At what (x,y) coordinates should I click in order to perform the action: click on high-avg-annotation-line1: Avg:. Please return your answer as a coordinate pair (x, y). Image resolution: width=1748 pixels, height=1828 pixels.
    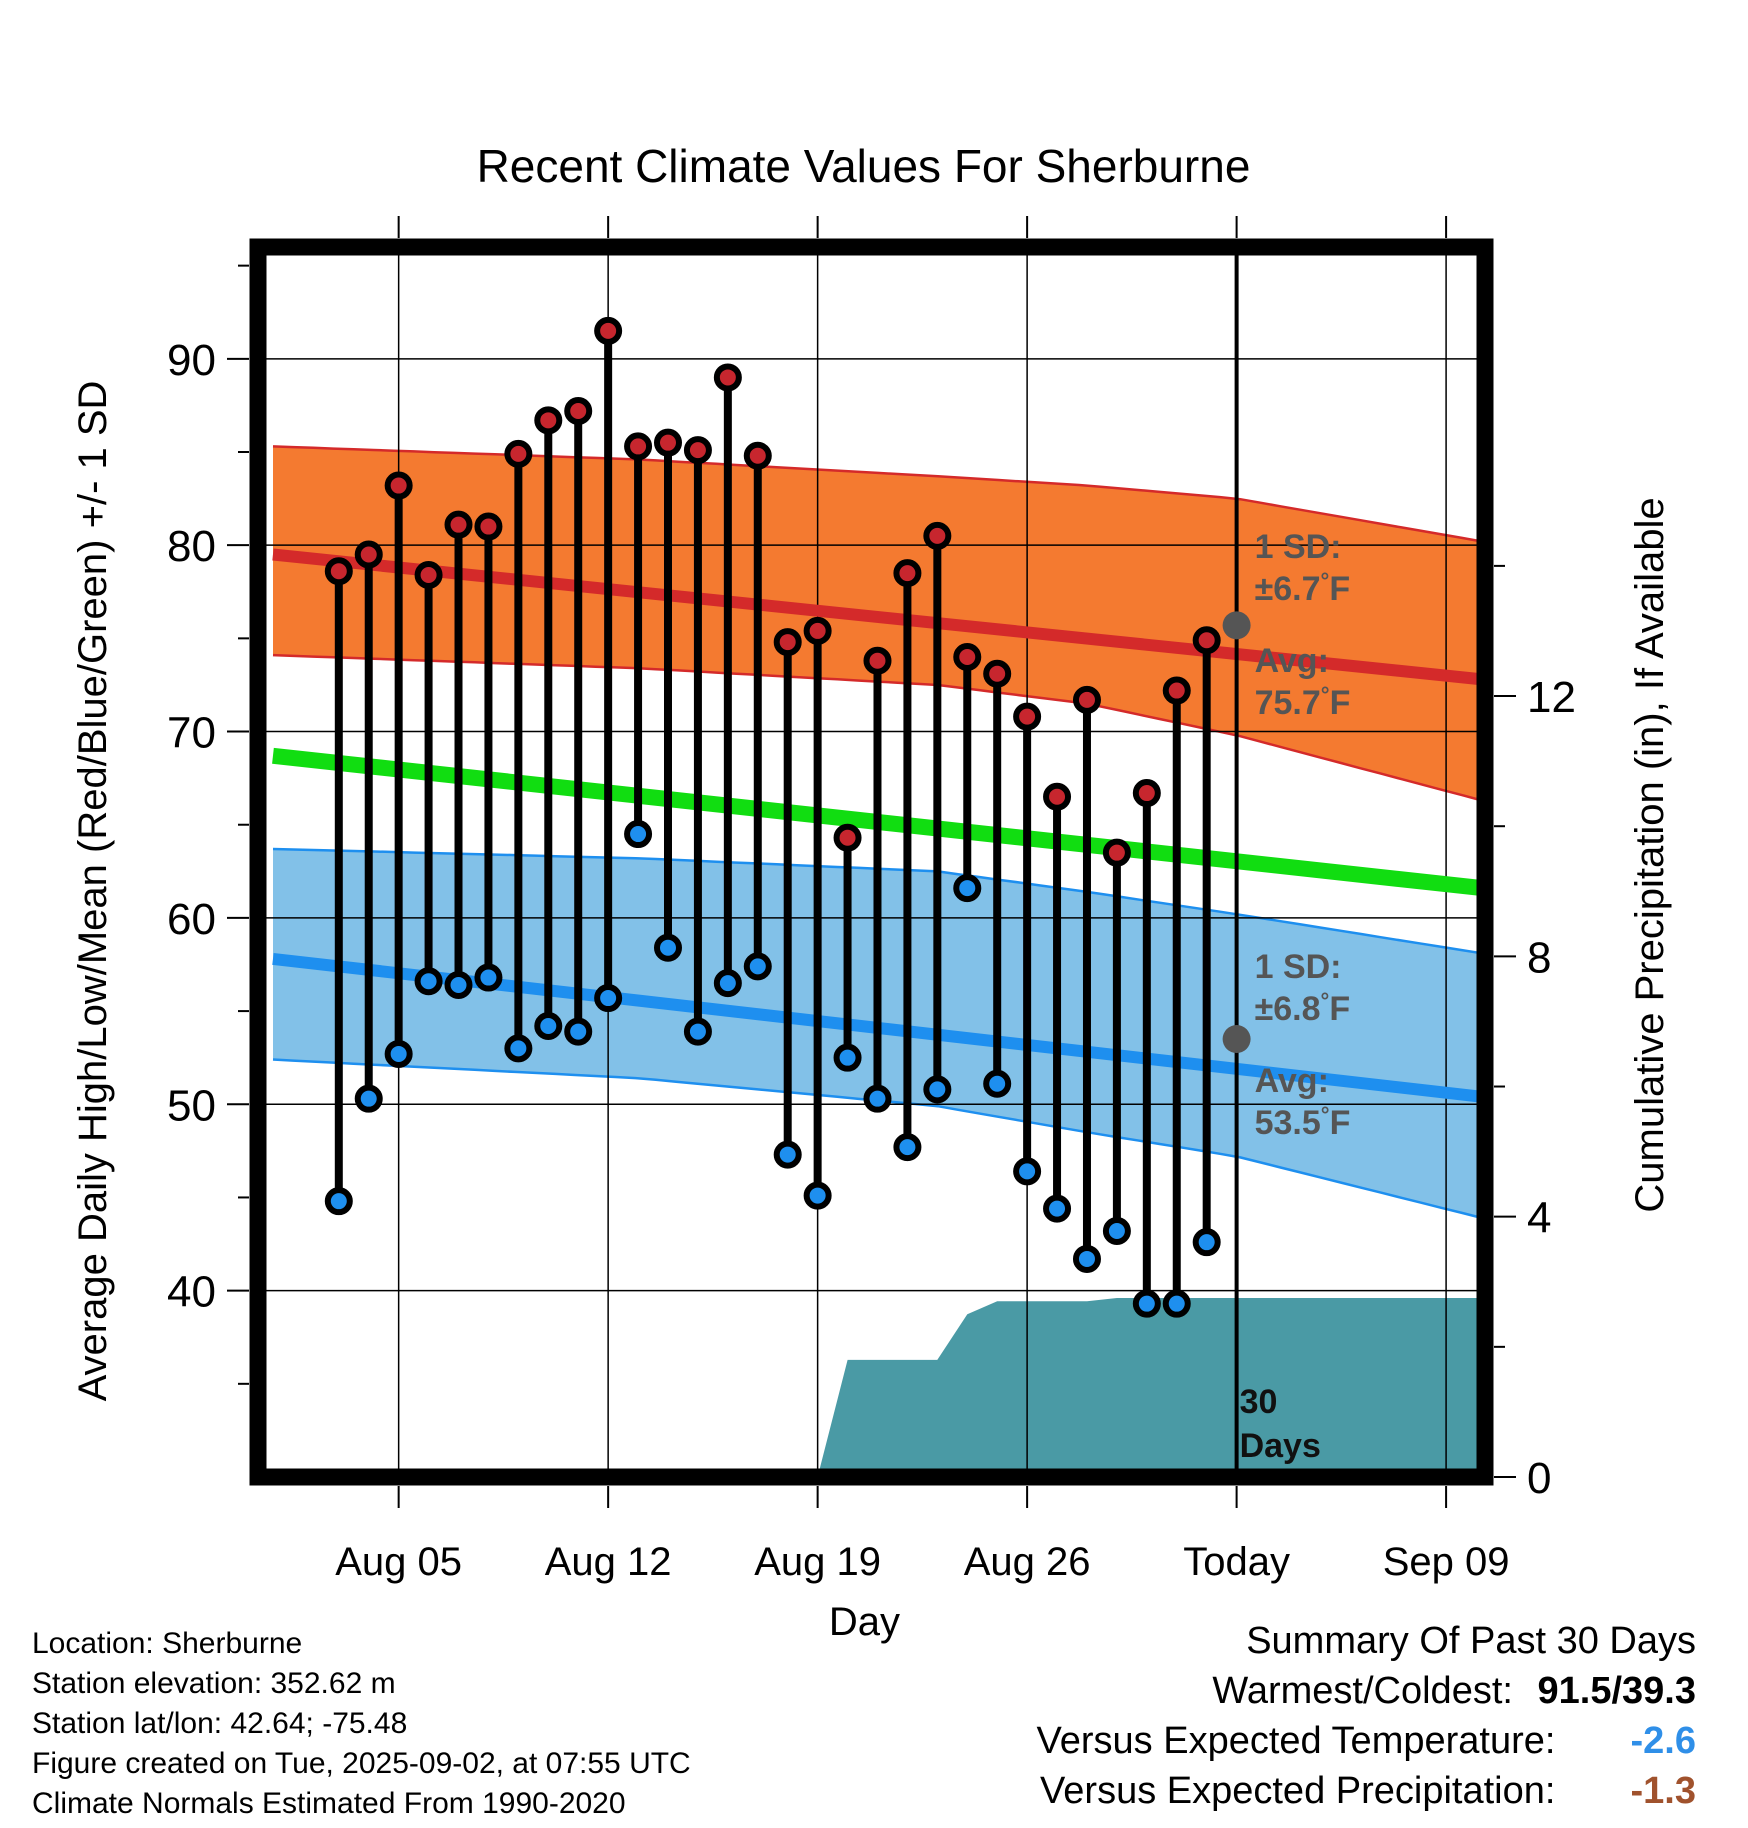
    Looking at the image, I should click on (1292, 661).